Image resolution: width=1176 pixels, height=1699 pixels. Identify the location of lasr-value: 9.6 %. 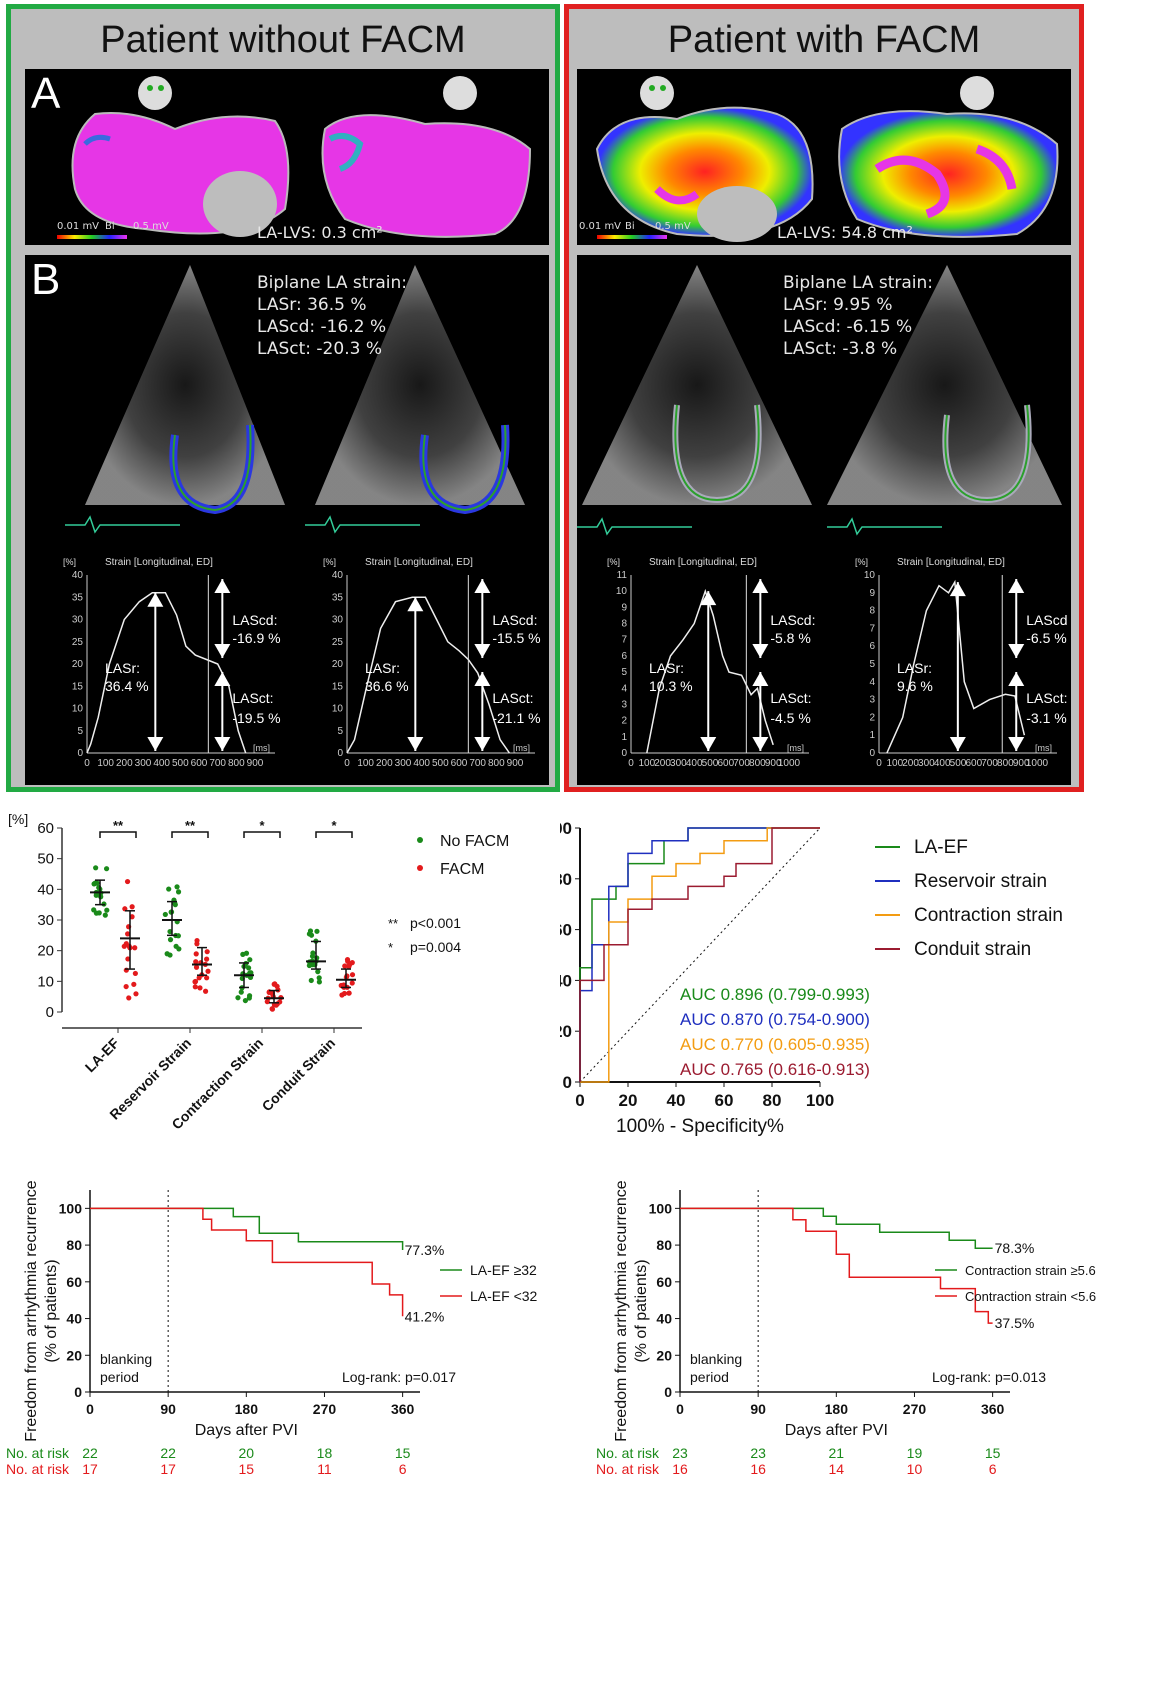
(915, 686).